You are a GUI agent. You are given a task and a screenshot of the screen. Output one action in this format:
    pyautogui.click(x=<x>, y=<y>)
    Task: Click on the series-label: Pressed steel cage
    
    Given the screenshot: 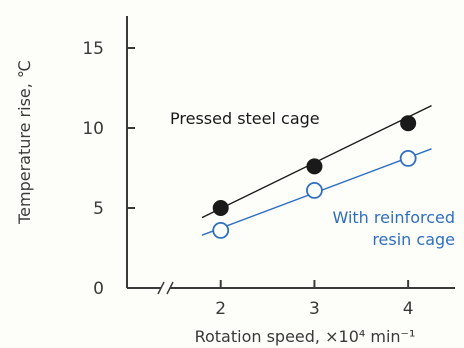 What is the action you would take?
    pyautogui.click(x=245, y=118)
    